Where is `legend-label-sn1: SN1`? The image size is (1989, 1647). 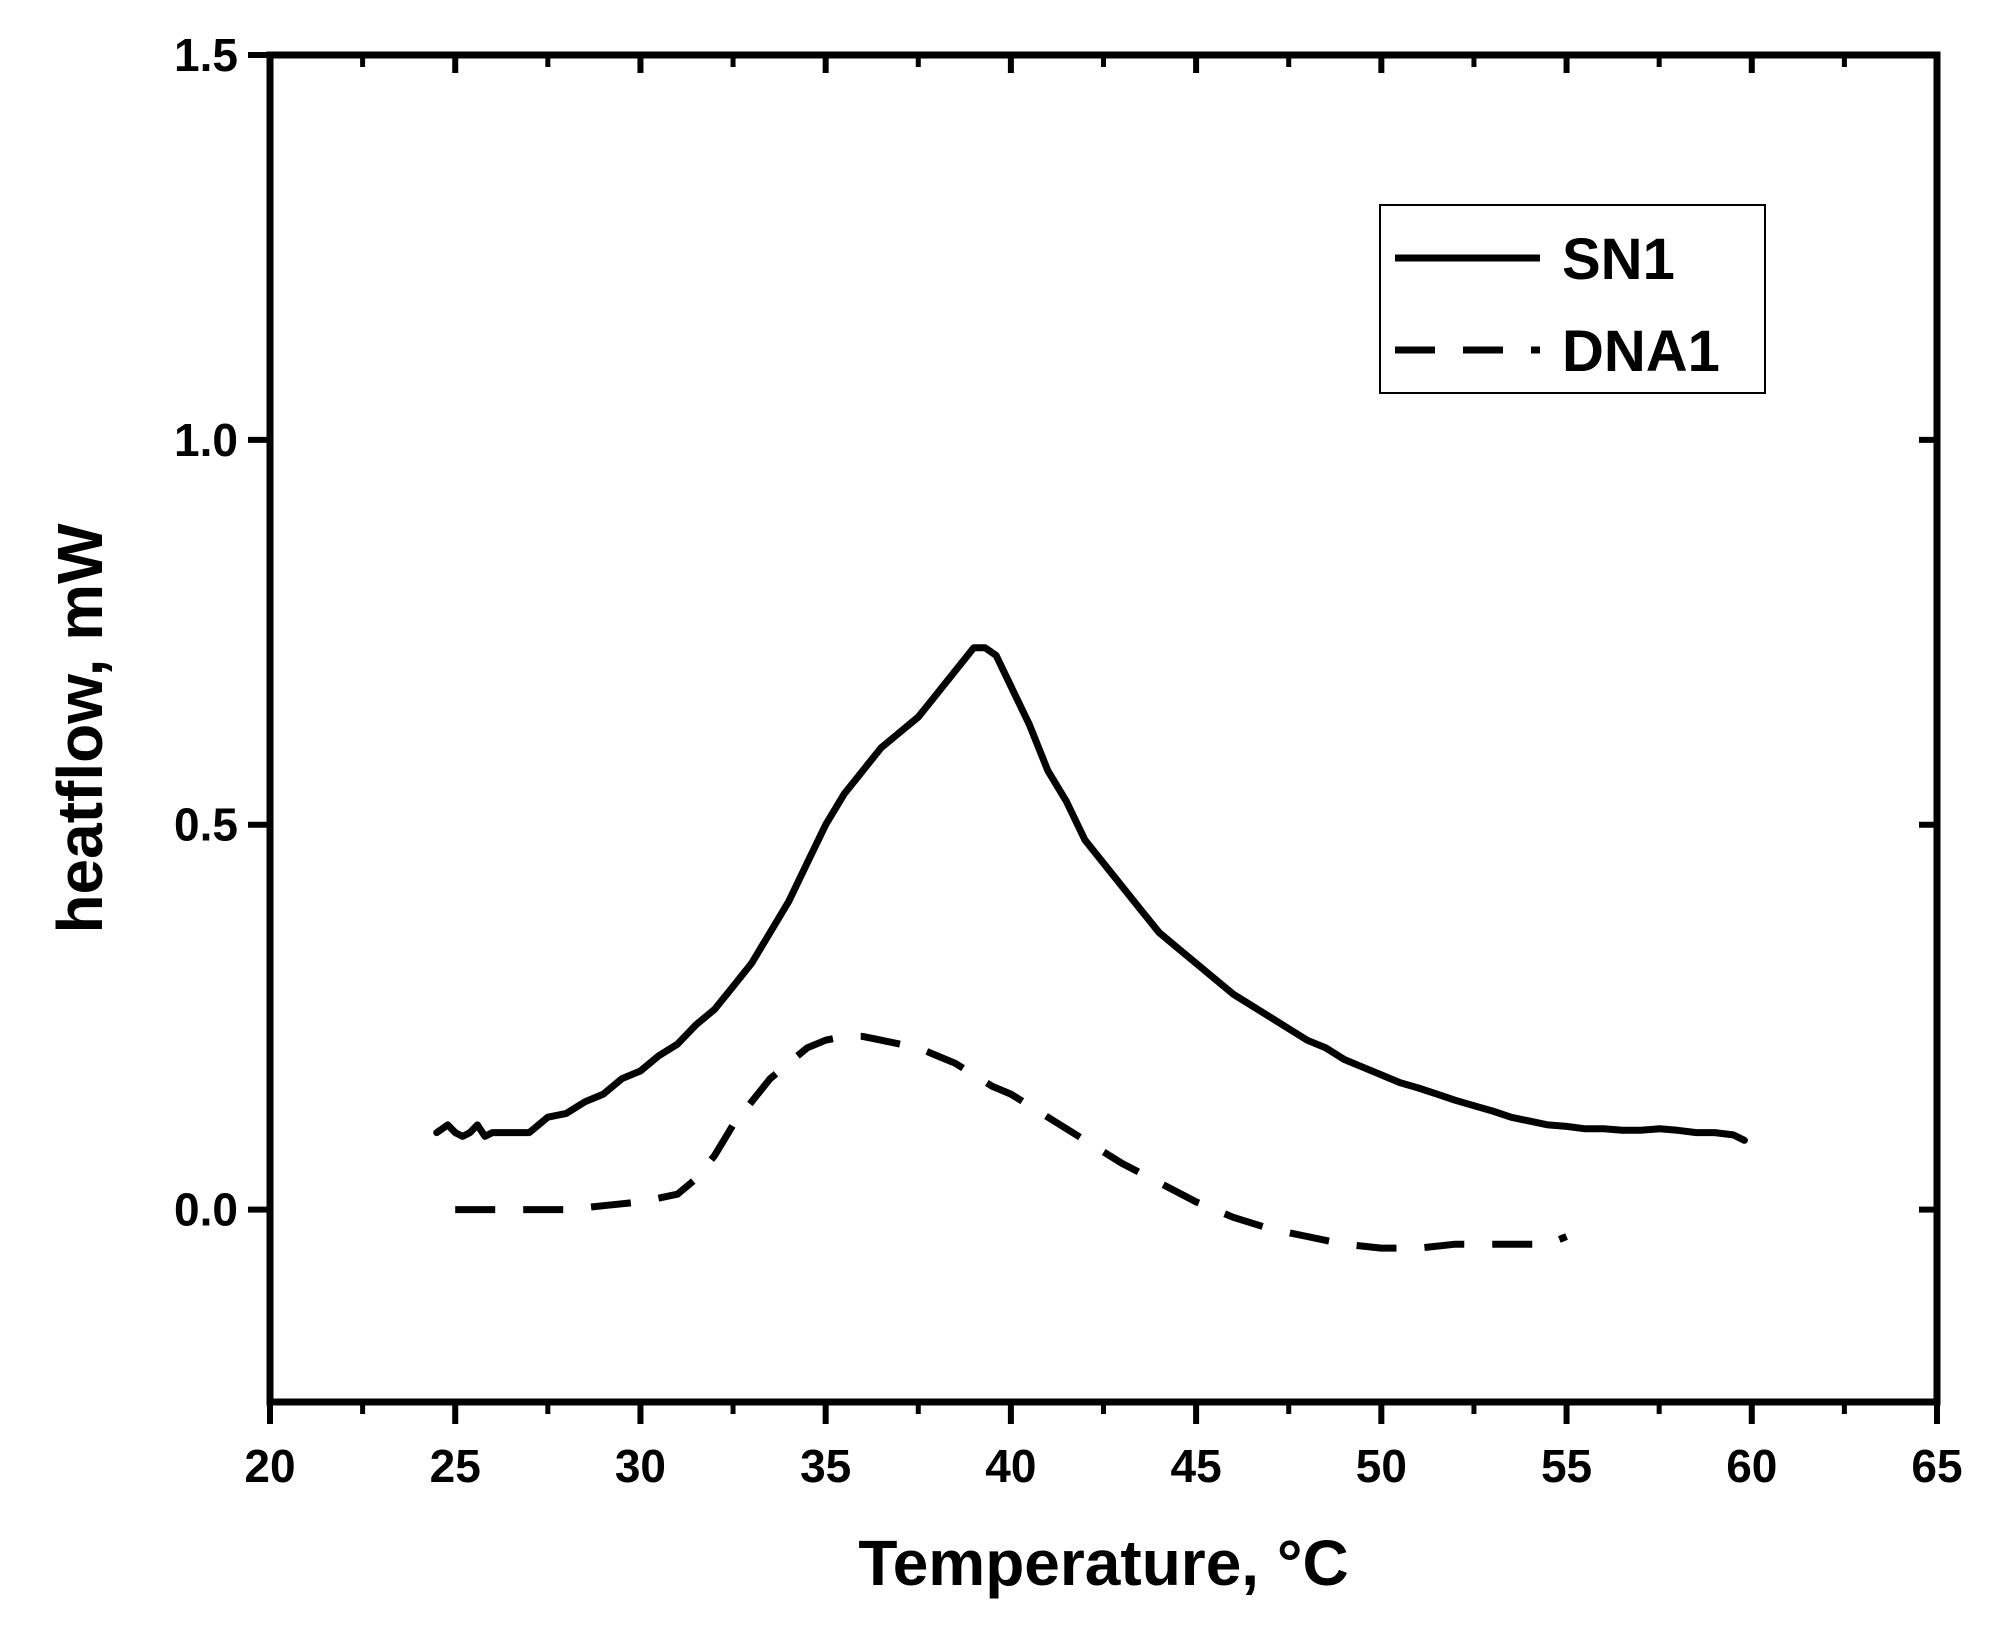
legend-label-sn1: SN1 is located at coordinates (1618, 259).